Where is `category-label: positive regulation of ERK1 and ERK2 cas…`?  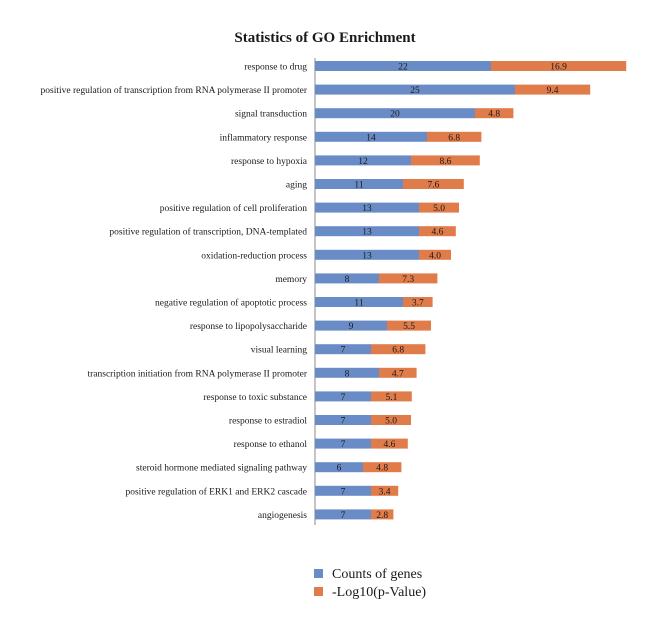 category-label: positive regulation of ERK1 and ERK2 cas… is located at coordinates (216, 491).